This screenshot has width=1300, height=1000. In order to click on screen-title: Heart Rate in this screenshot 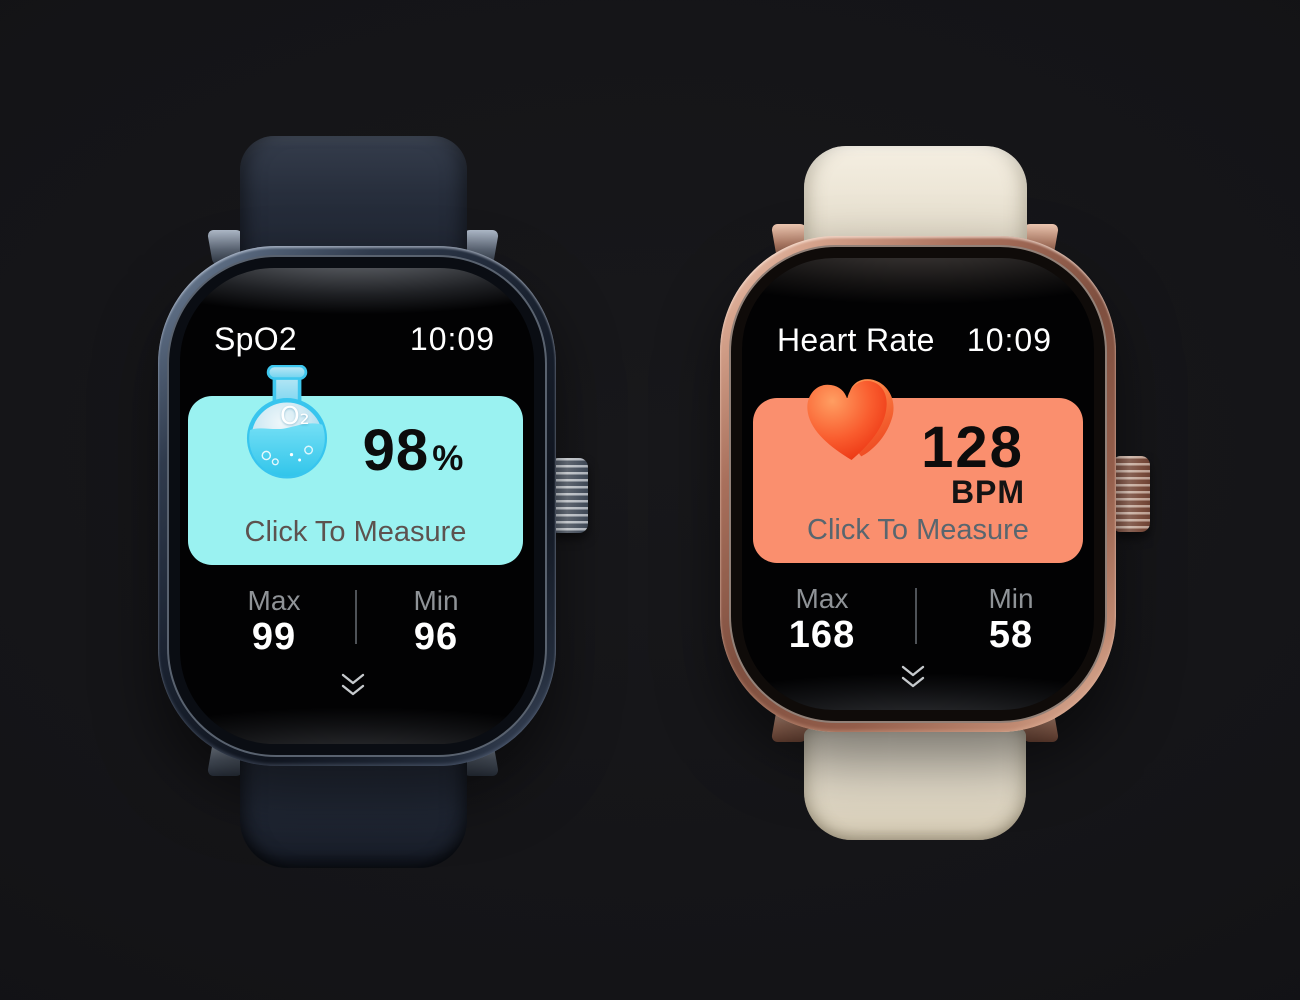, I will do `click(856, 340)`.